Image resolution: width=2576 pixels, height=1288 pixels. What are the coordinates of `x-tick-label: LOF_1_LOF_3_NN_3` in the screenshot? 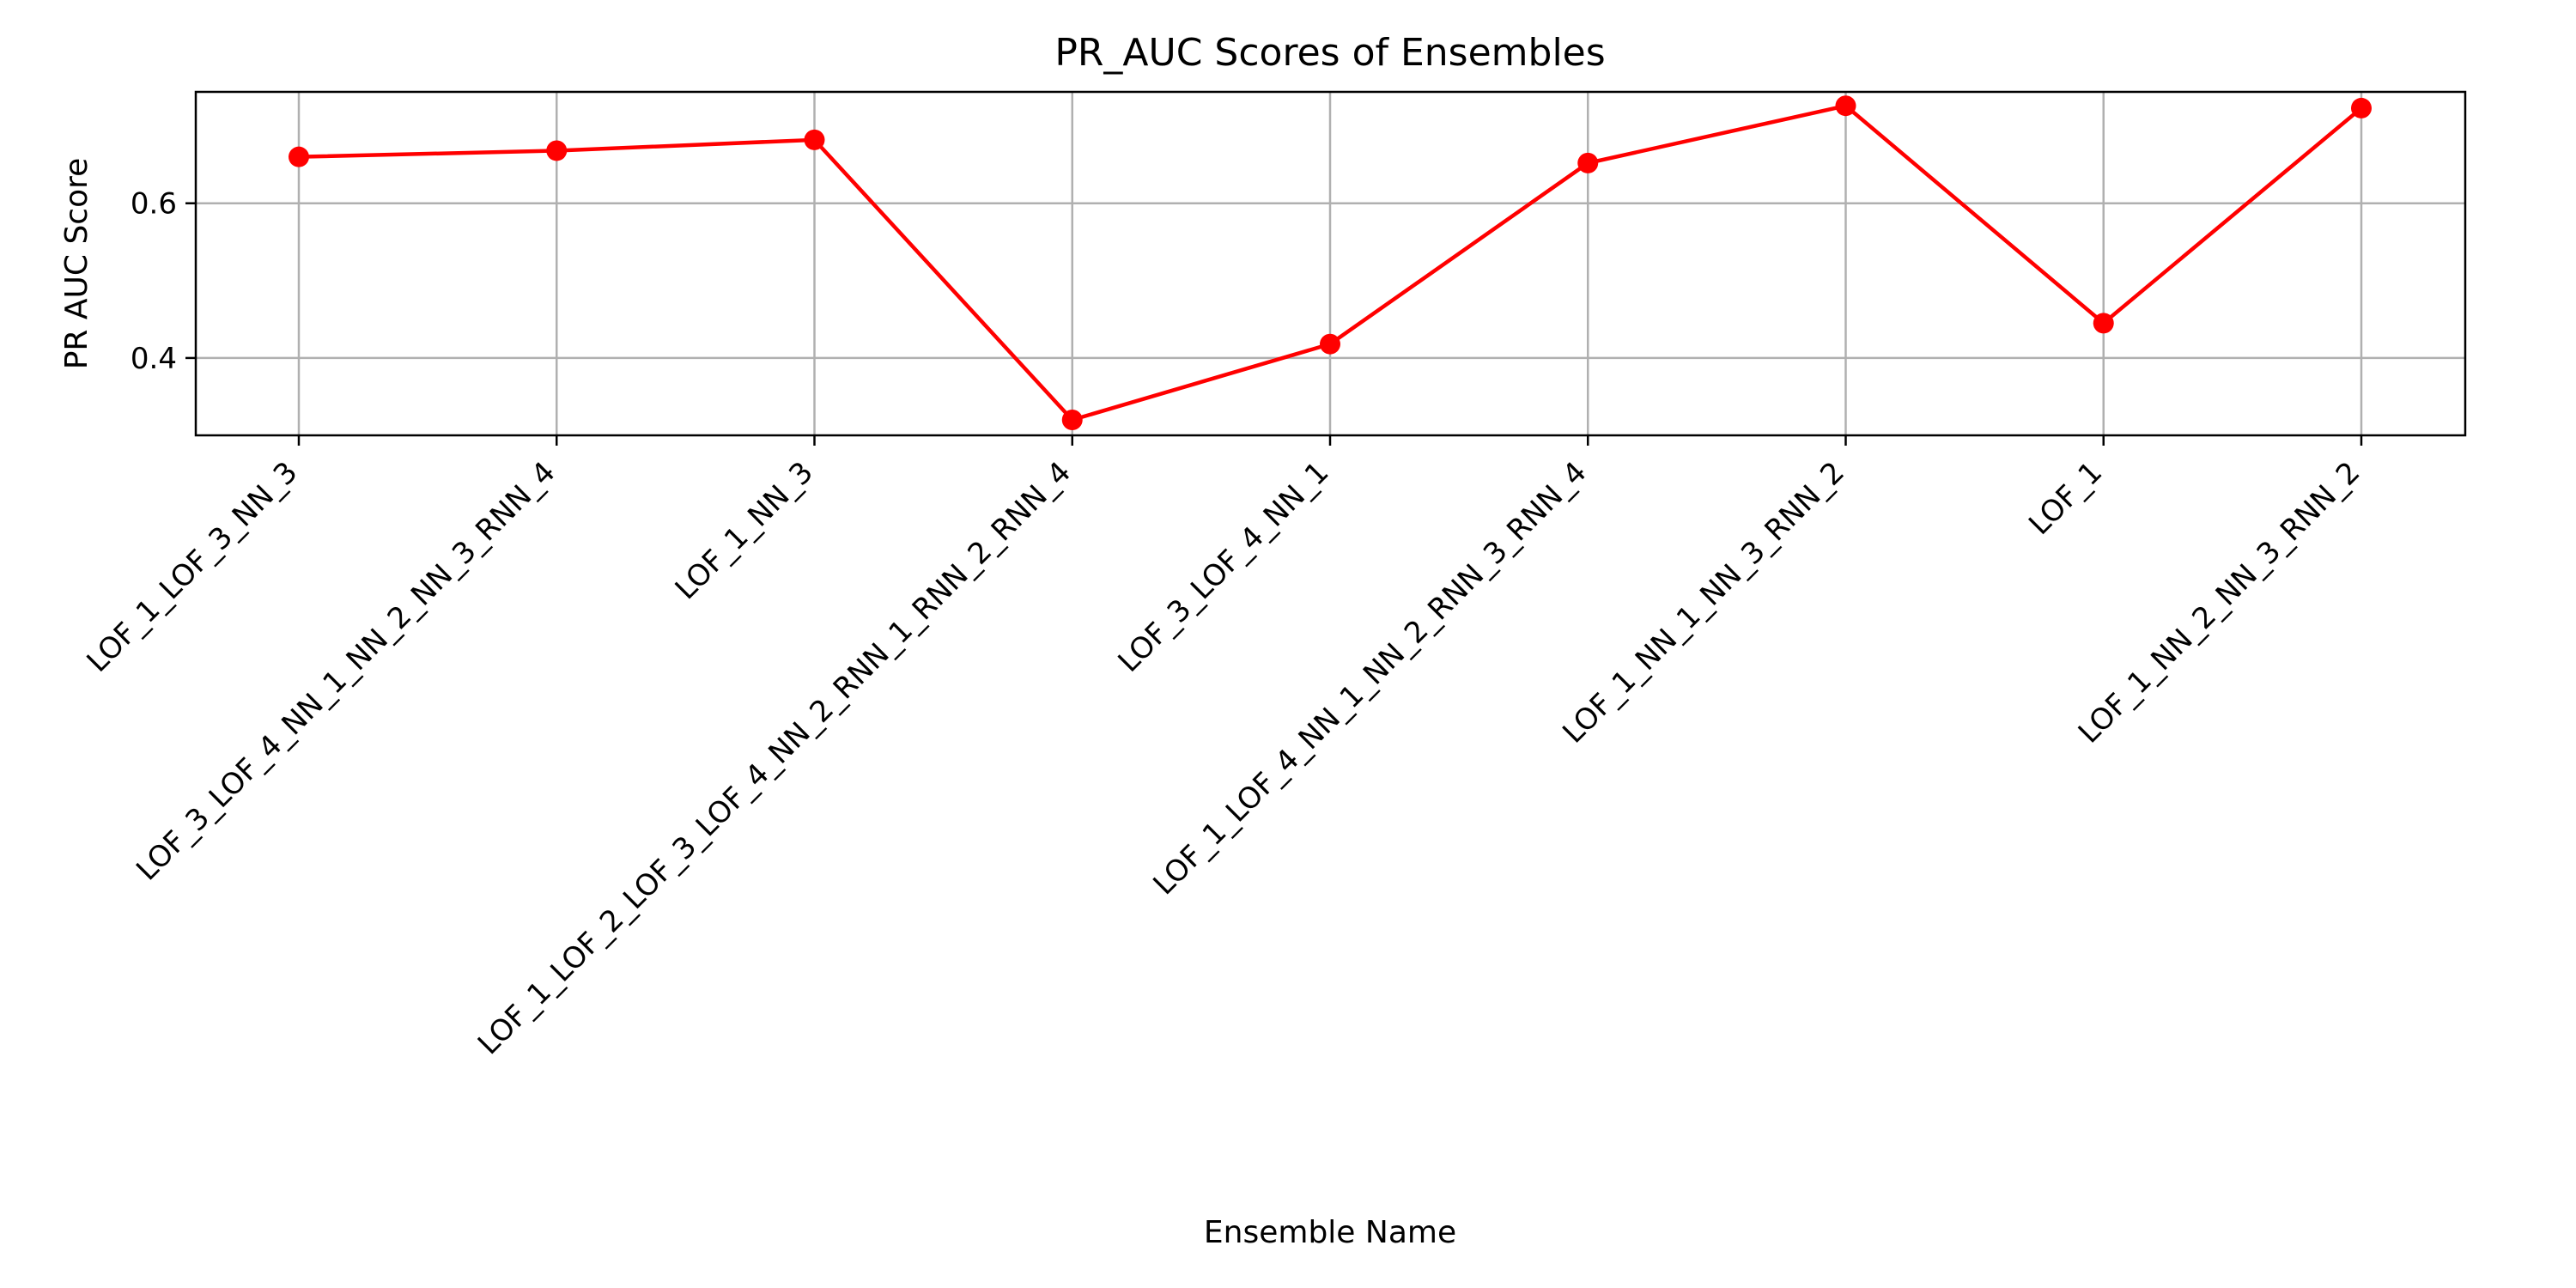 It's located at (193, 567).